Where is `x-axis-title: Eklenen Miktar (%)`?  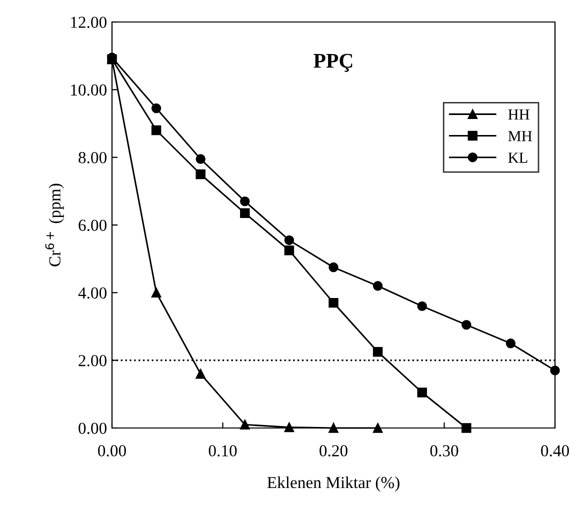
x-axis-title: Eklenen Miktar (%) is located at coordinates (333, 484).